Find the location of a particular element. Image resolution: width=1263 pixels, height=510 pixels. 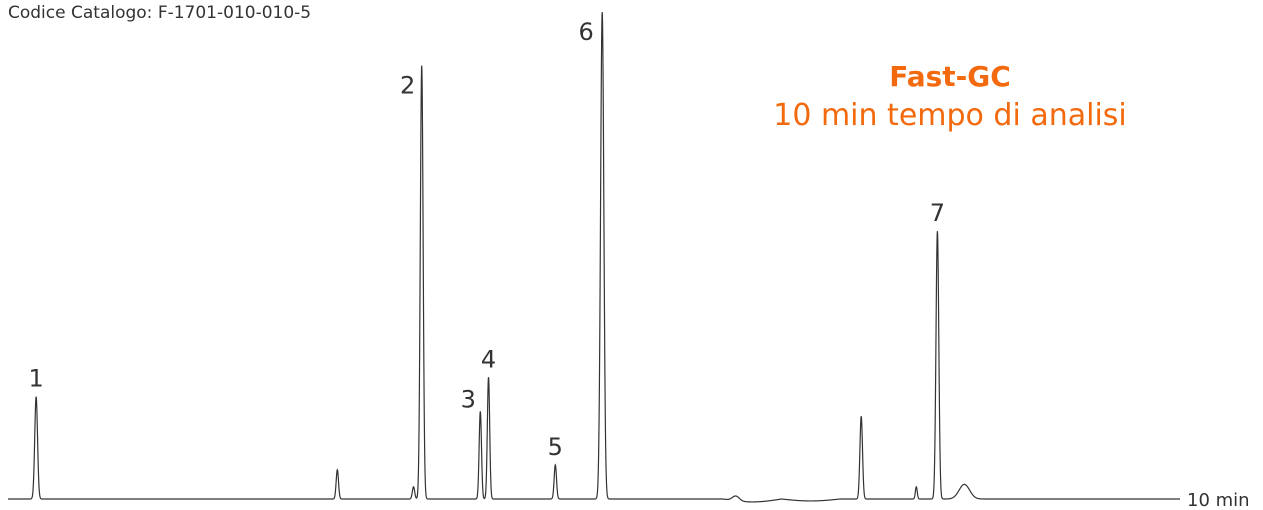

x-axis-unit-label: 10 min is located at coordinates (1218, 500).